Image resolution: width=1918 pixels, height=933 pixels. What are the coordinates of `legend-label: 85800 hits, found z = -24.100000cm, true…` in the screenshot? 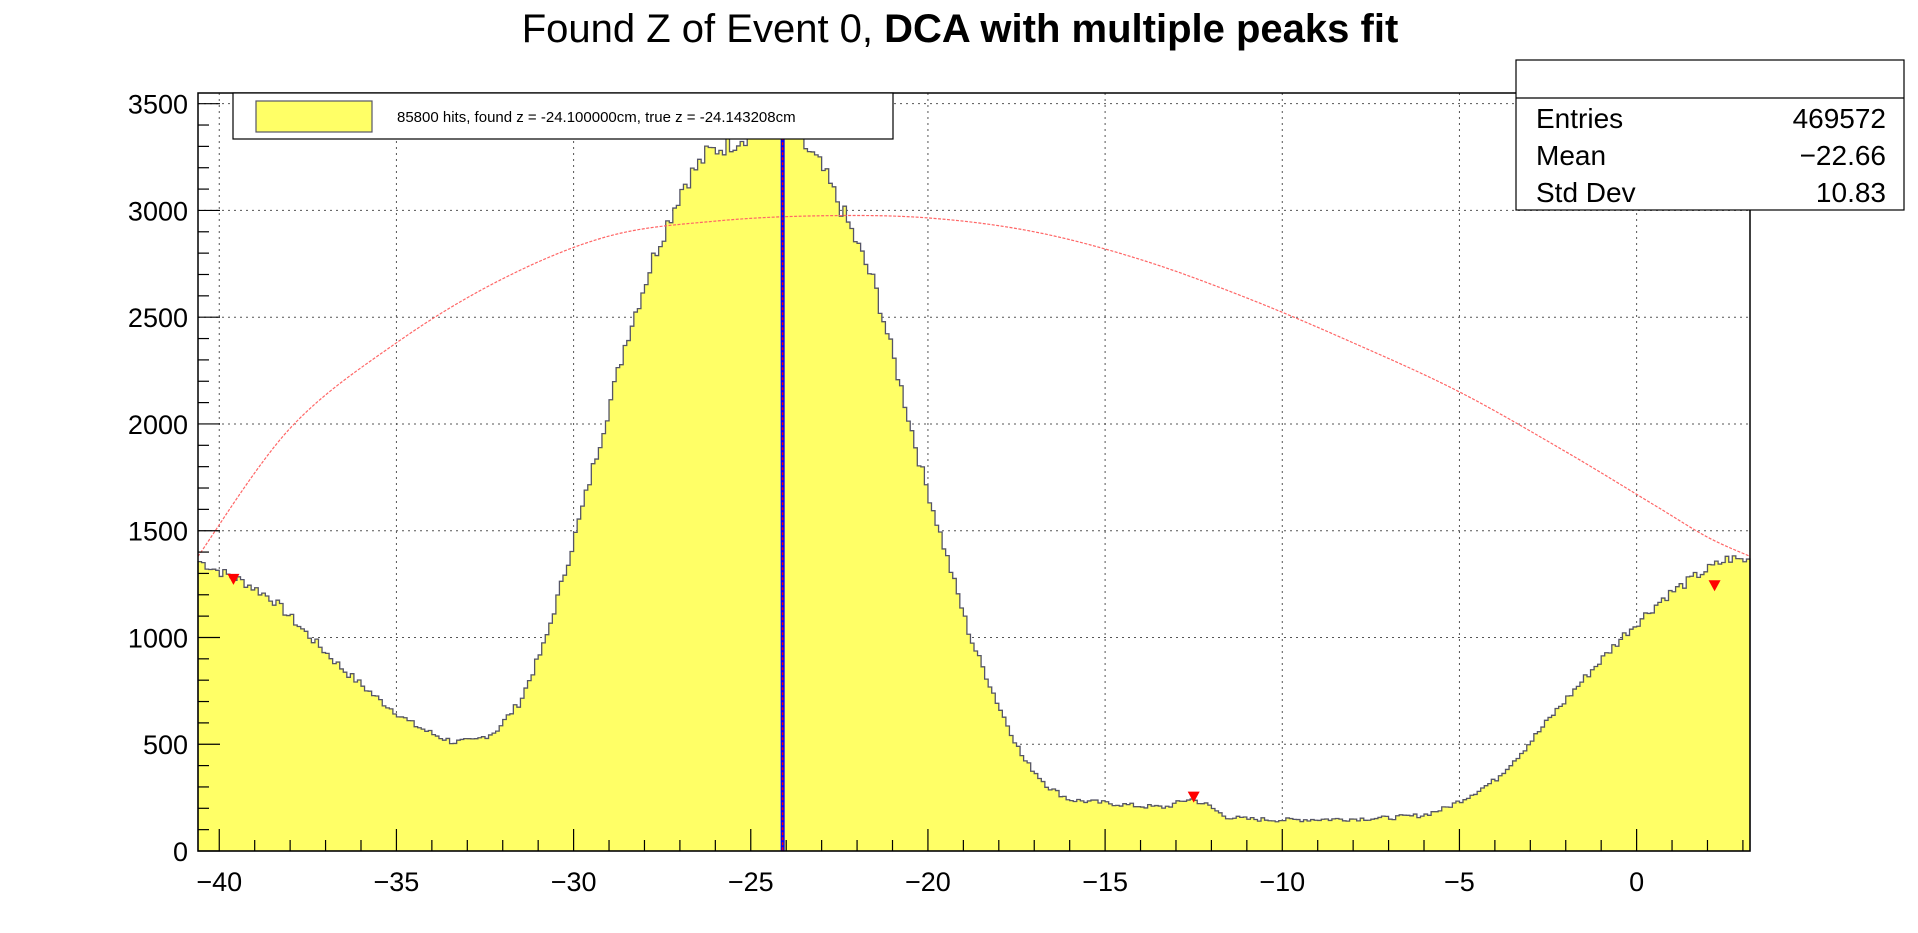 It's located at (596, 117).